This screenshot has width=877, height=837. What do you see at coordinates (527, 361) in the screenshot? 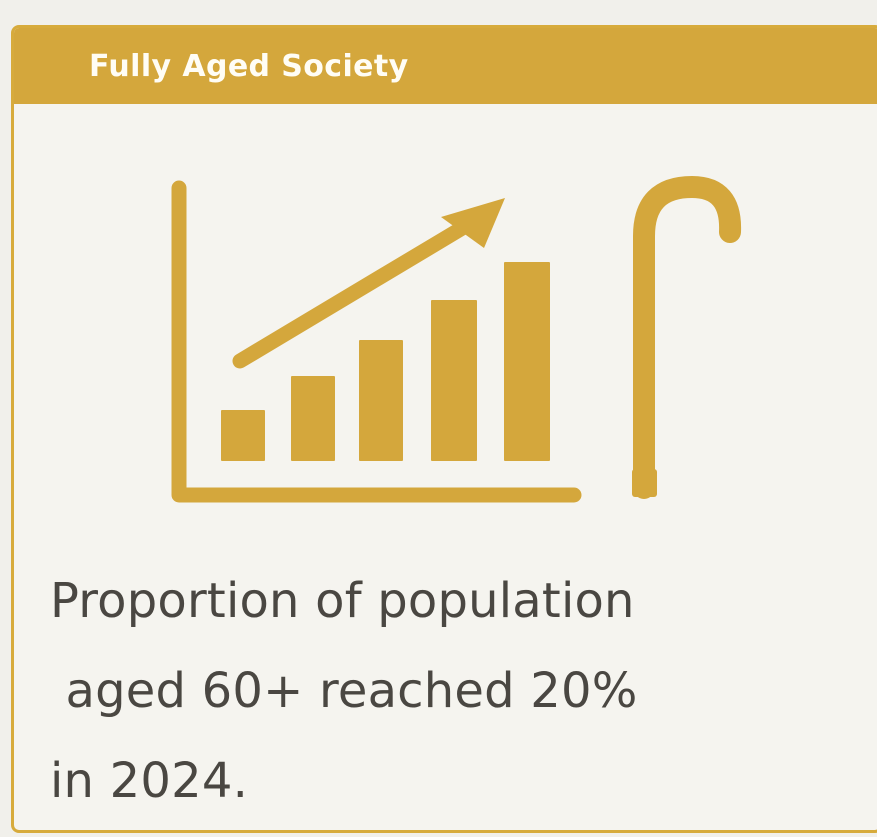
I see `bar-5-icon` at bounding box center [527, 361].